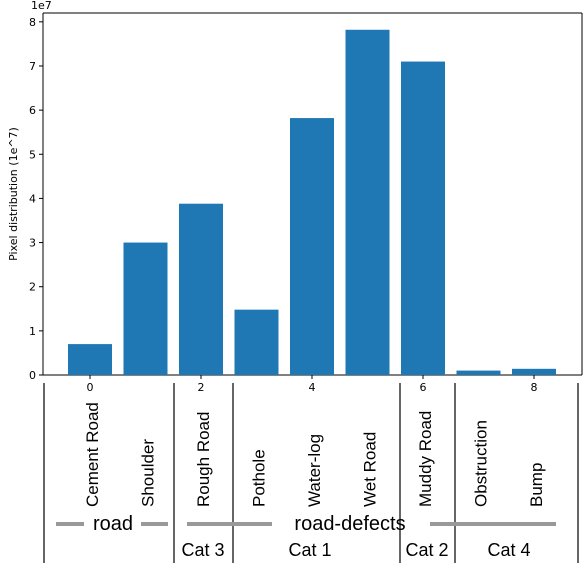  Describe the element at coordinates (202, 550) in the screenshot. I see `subgroup-label-cat3: Cat 3` at that location.